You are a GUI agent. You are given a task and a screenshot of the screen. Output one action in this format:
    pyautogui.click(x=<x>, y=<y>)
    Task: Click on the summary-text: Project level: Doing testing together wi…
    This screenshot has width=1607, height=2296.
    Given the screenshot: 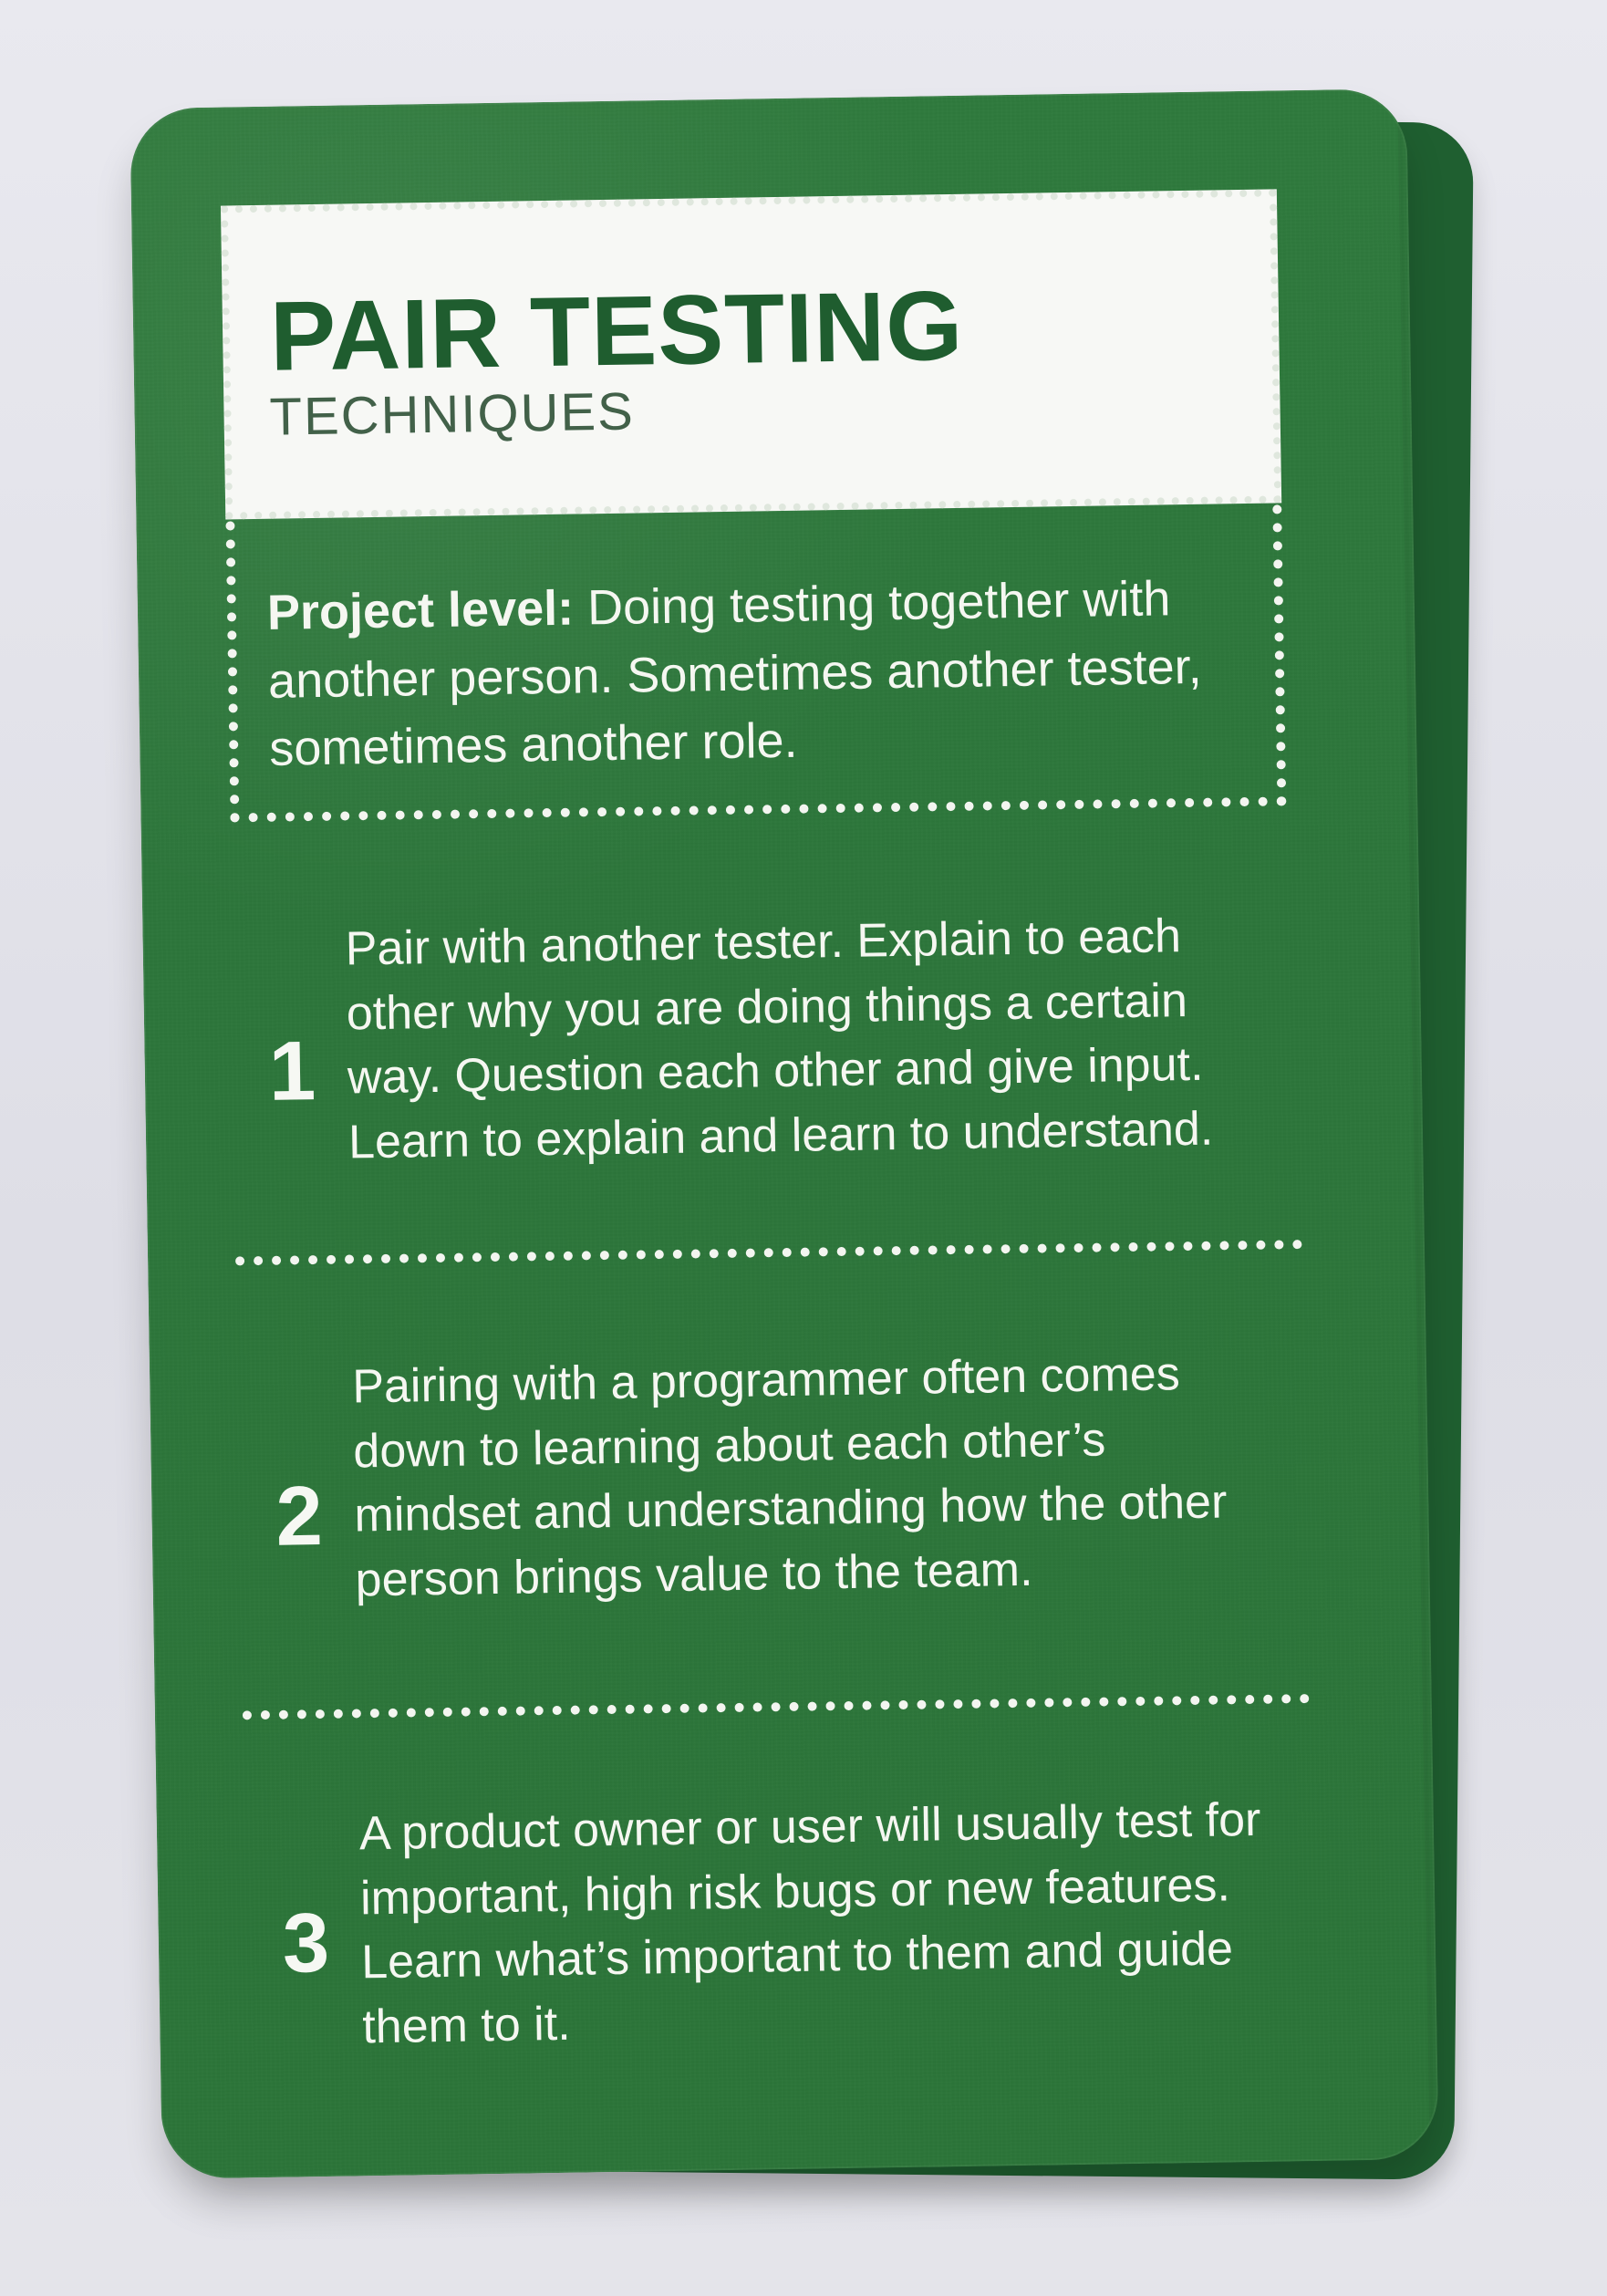 What is the action you would take?
    pyautogui.click(x=754, y=674)
    